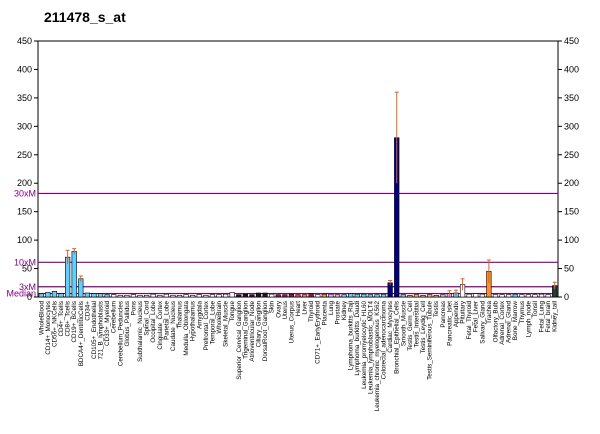 Image resolution: width=600 pixels, height=434 pixels. I want to click on category-label: Cingulate_Cortex, so click(160, 325).